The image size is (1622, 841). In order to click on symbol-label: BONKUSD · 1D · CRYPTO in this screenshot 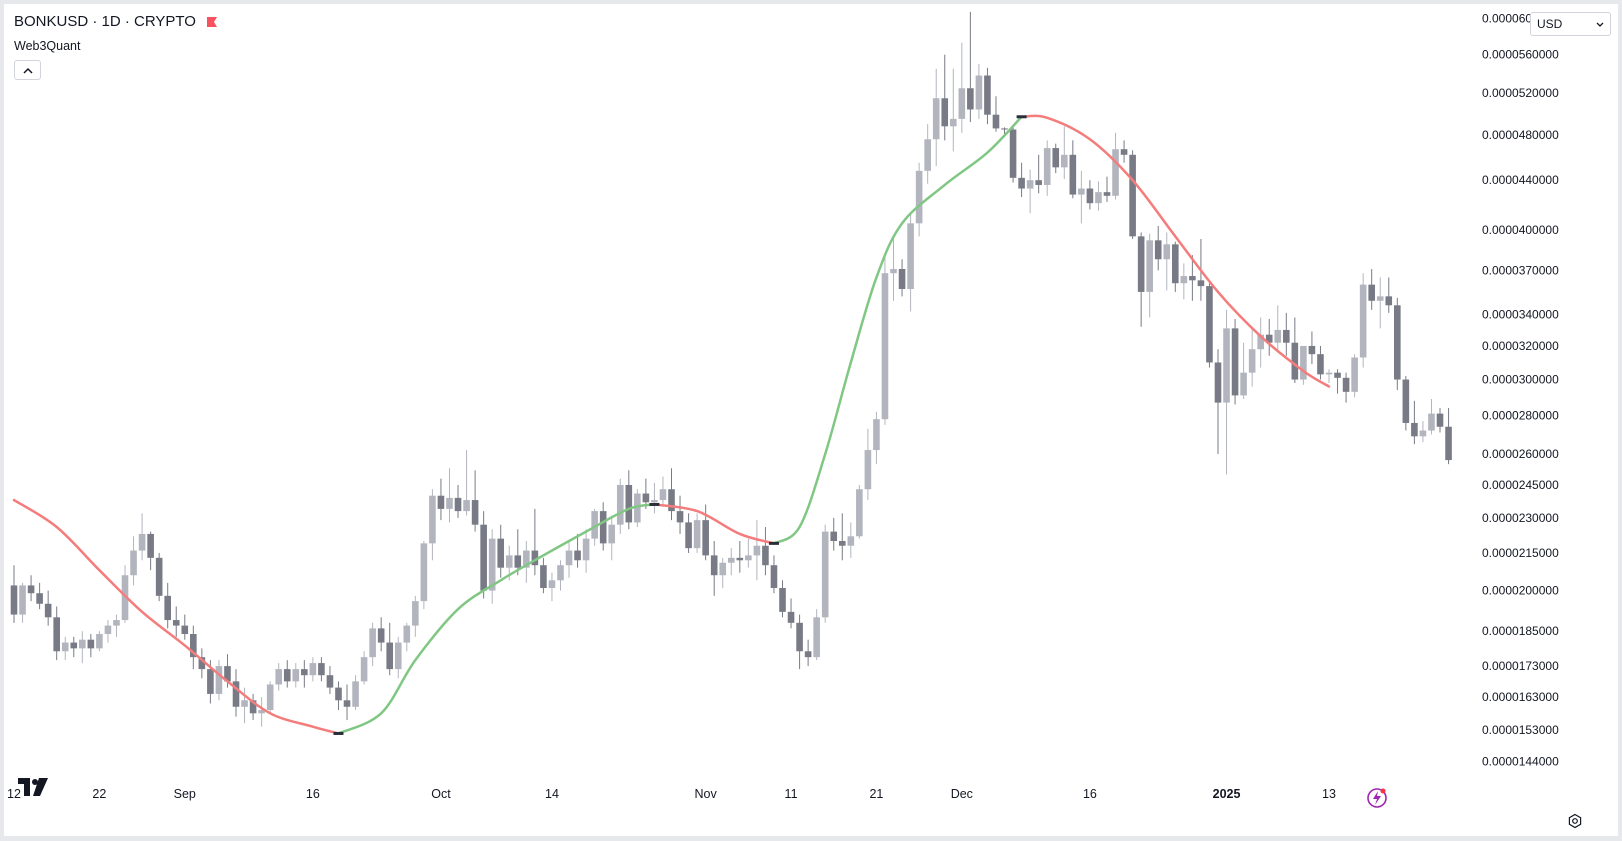, I will do `click(105, 21)`.